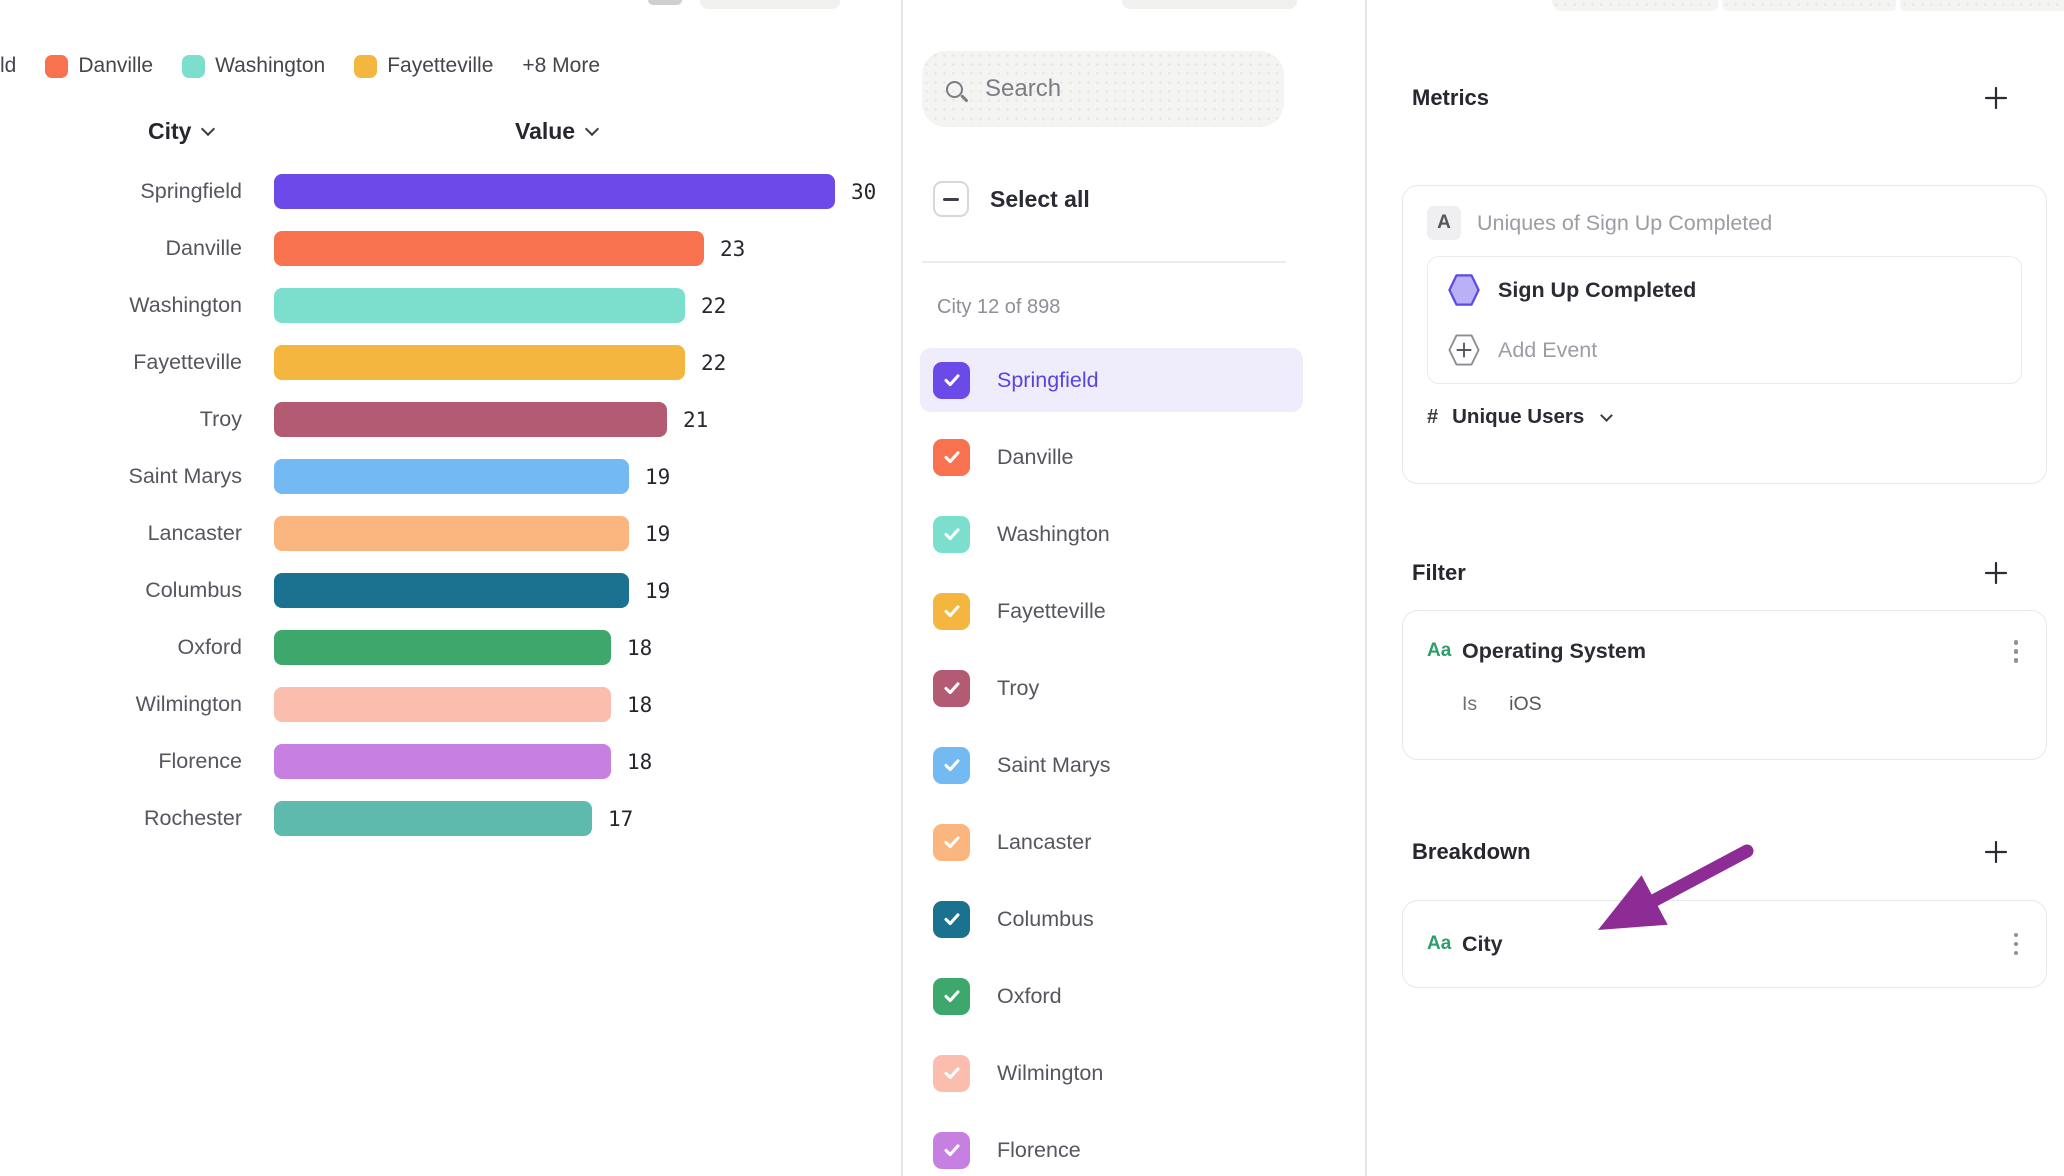 The width and height of the screenshot is (2064, 1176). Describe the element at coordinates (1433, 416) in the screenshot. I see `number-symbol: #` at that location.